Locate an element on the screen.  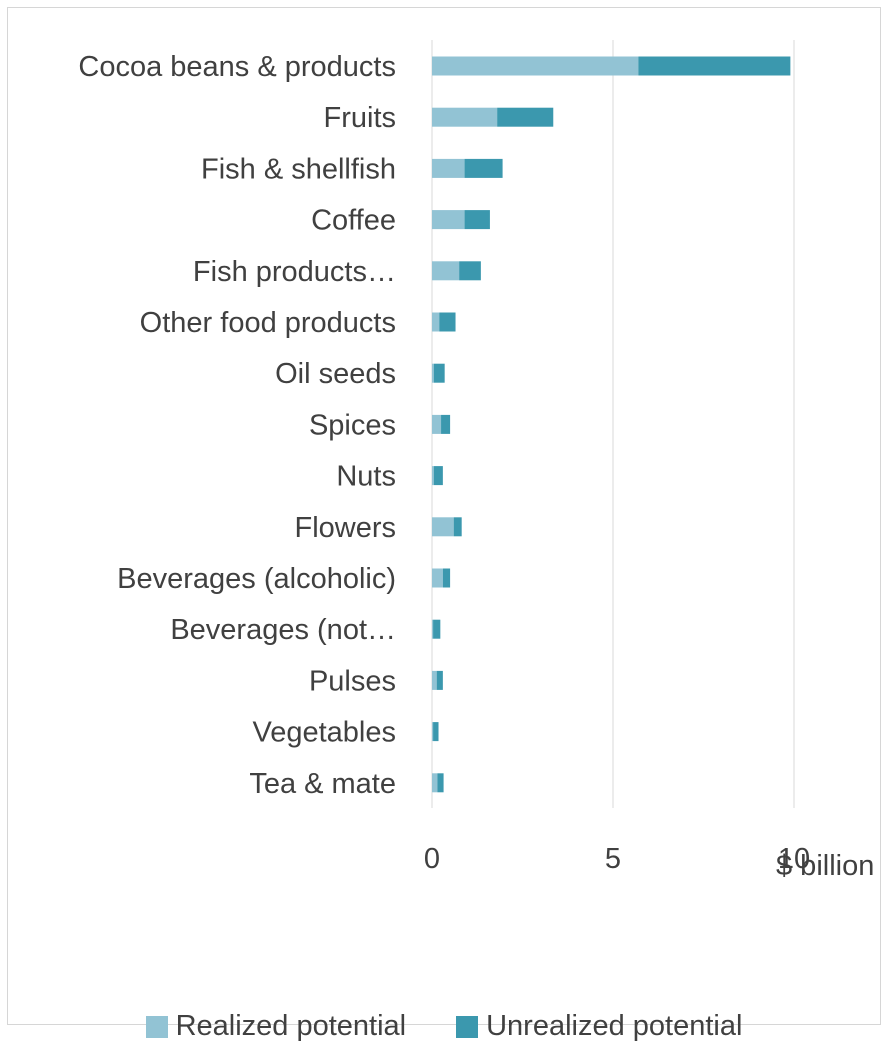
x-tick-labels: 0 5 10 is located at coordinates (617, 859).